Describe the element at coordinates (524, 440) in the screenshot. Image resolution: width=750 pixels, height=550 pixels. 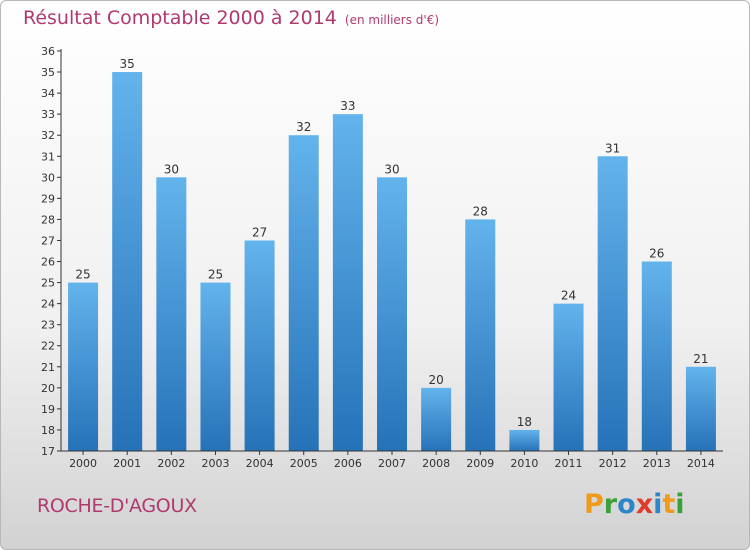
I see `bar-2010` at that location.